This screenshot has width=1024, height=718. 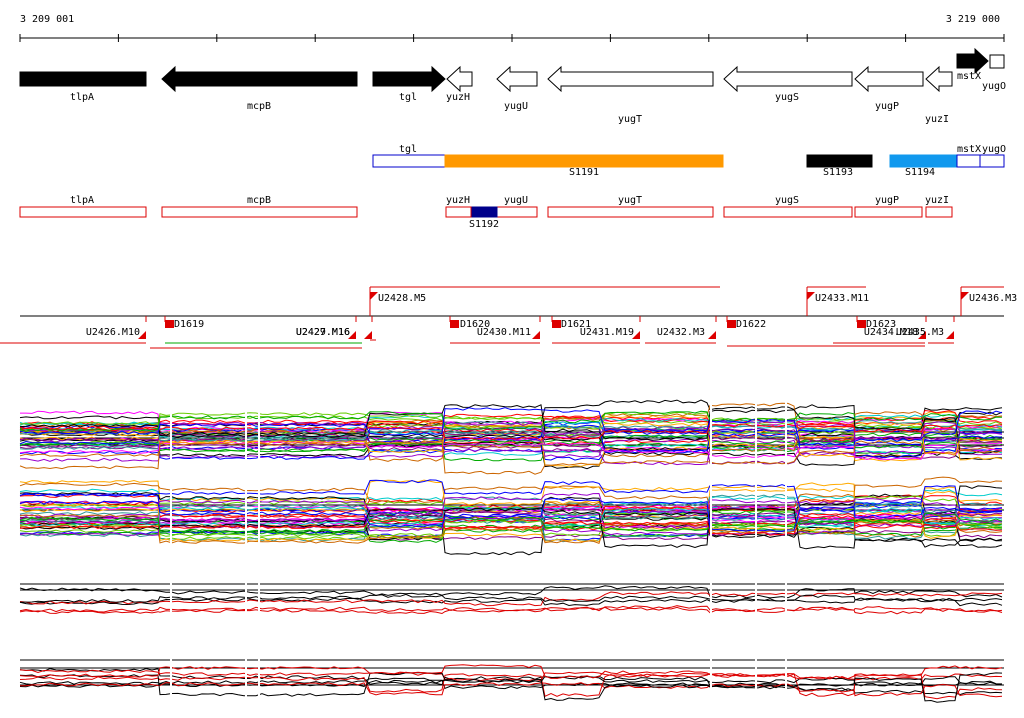 What do you see at coordinates (113, 332) in the screenshot?
I see `site-label: U2426.M10` at bounding box center [113, 332].